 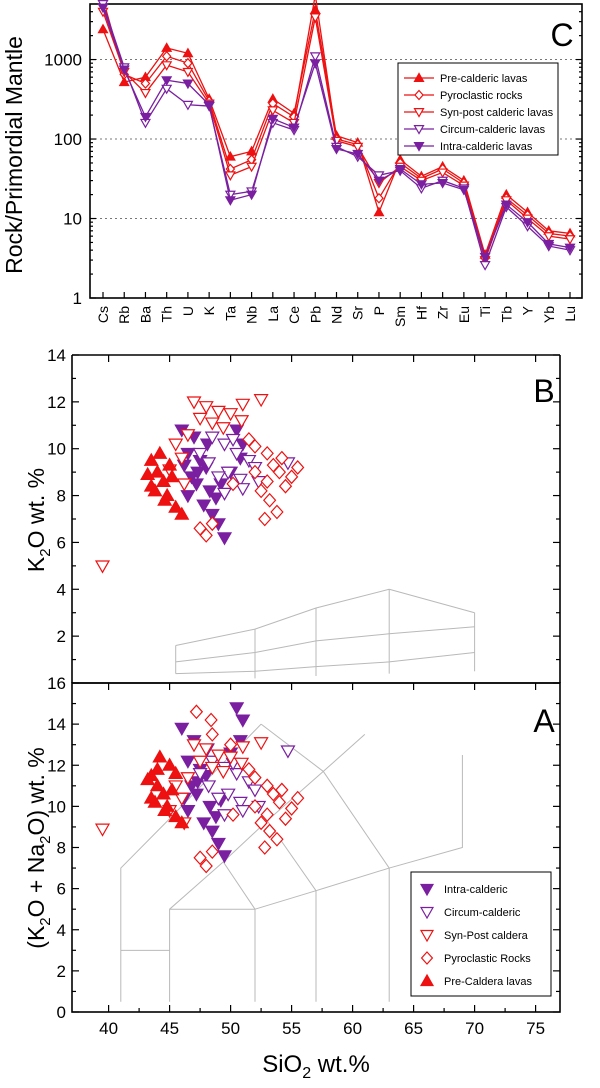 What do you see at coordinates (14, 155) in the screenshot?
I see `y-axis-label: Rock/Primordial Mantle` at bounding box center [14, 155].